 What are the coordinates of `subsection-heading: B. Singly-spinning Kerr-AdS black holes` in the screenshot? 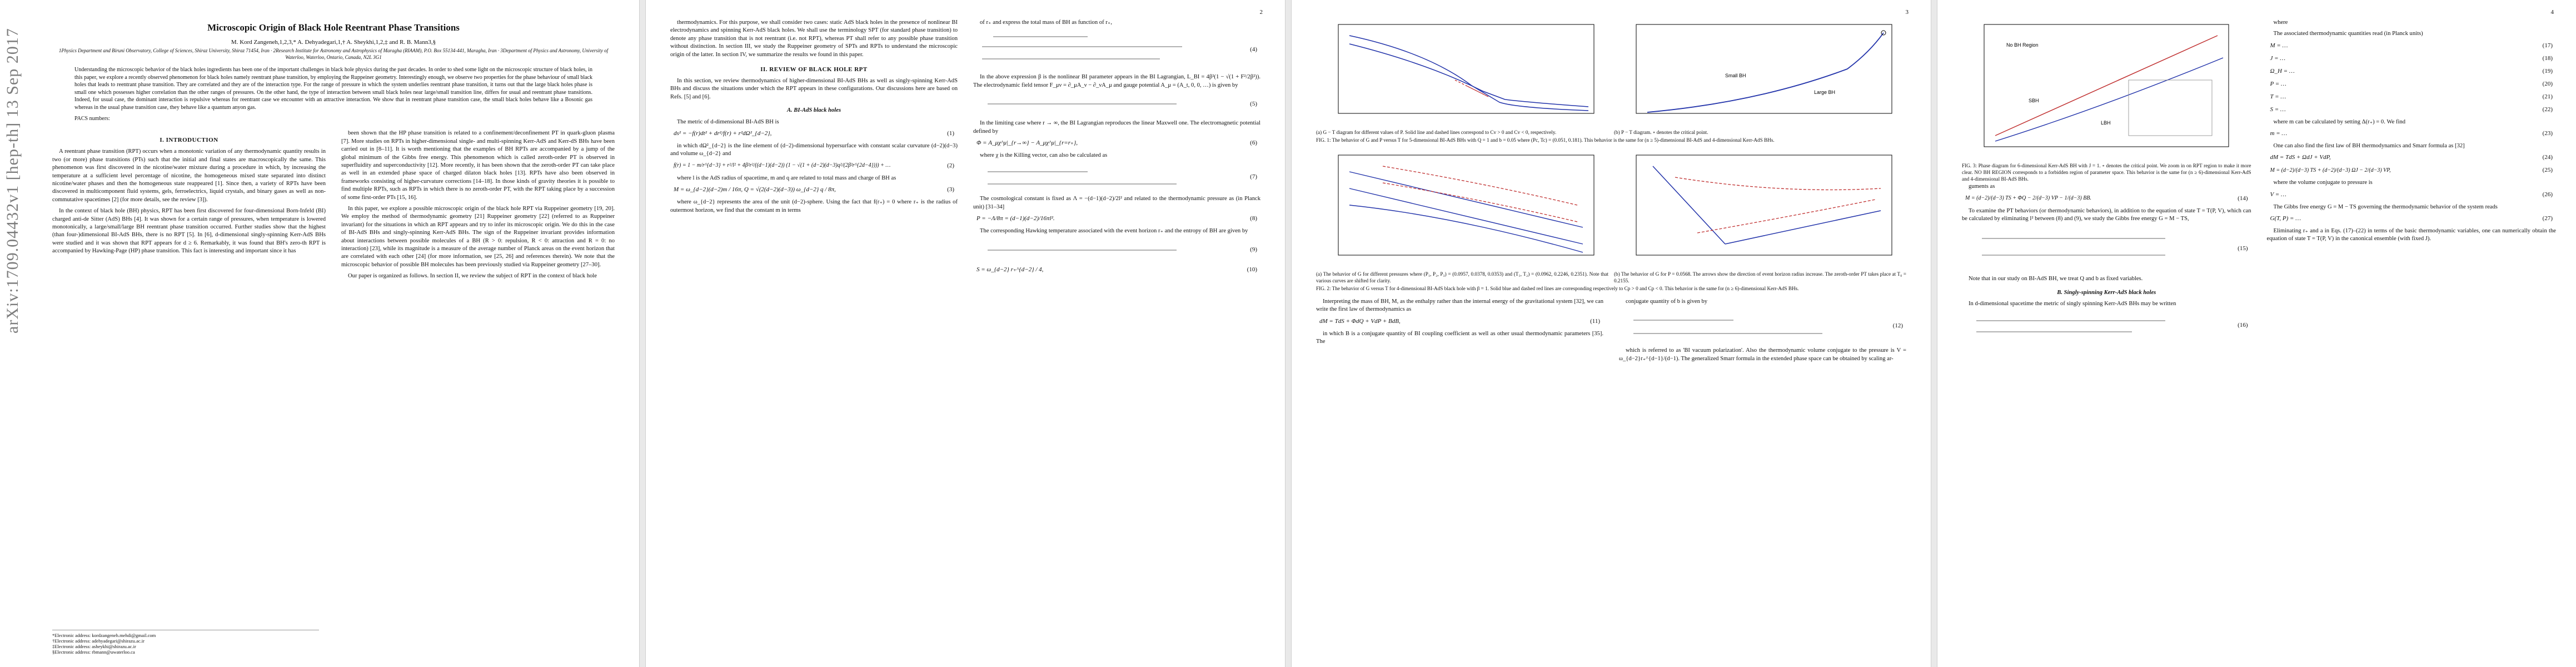 It's located at (2106, 292).